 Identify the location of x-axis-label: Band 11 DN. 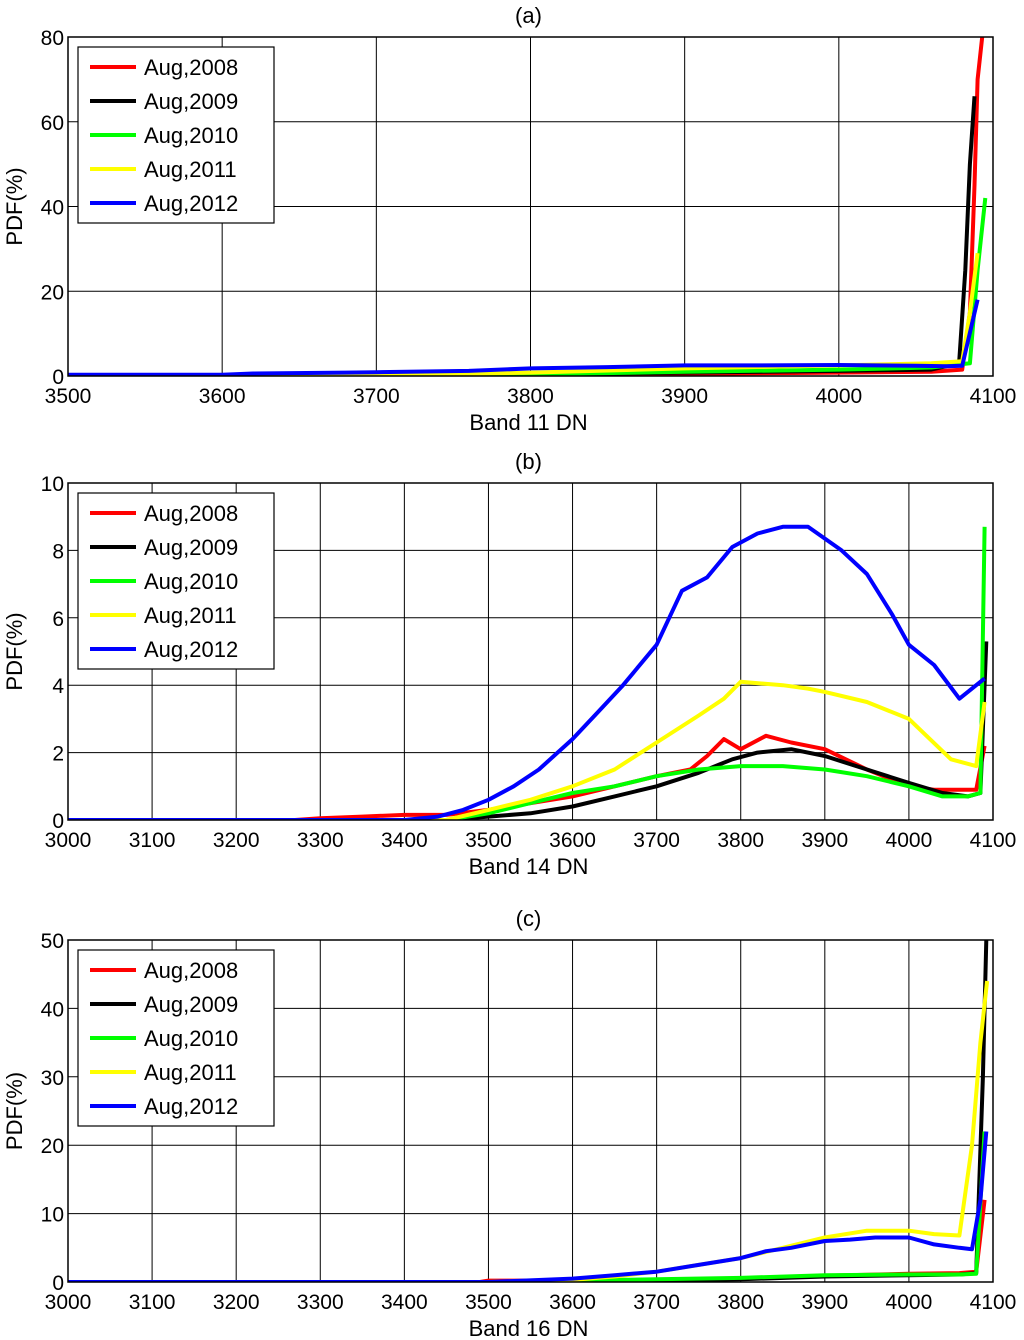
(528, 422).